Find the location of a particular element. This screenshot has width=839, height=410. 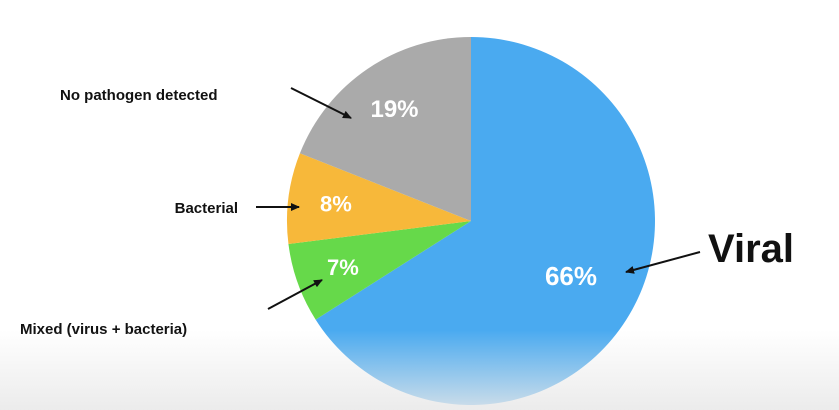

pointer-arrow-viral is located at coordinates (663, 262).